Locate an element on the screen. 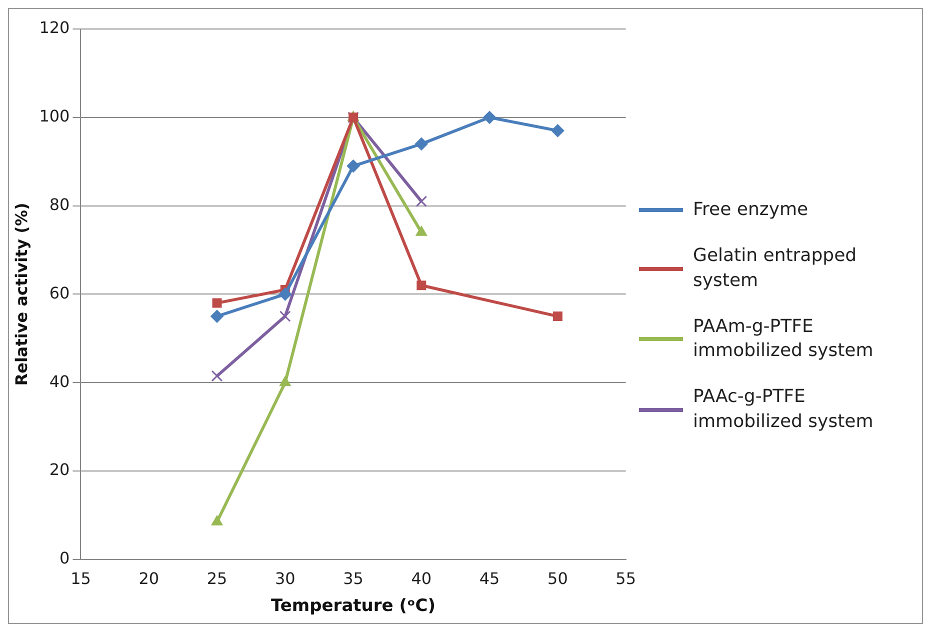 This screenshot has height=634, width=933. x-axis-title: Temperature (ᵒC) is located at coordinates (353, 606).